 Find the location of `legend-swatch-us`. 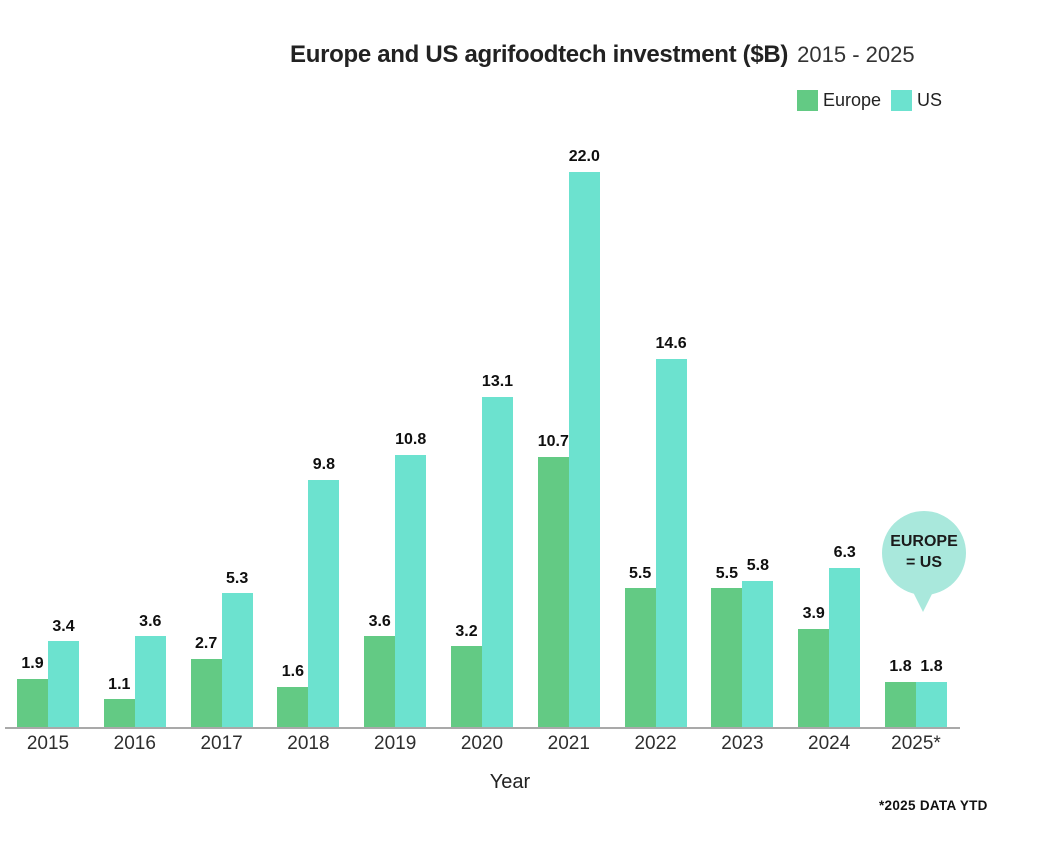

legend-swatch-us is located at coordinates (902, 100).